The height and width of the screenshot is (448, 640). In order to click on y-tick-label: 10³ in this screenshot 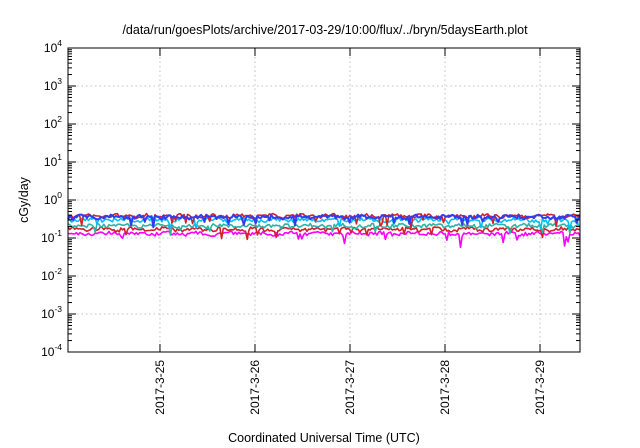, I will do `click(53, 84)`.